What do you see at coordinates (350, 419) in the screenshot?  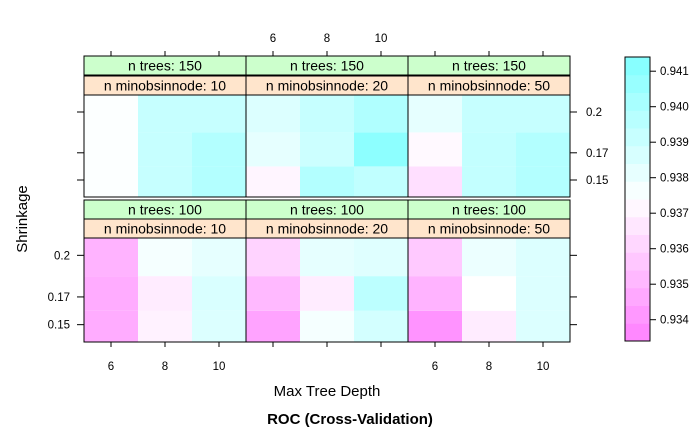 I see `chart-title: ROC (Cross-Validation)` at bounding box center [350, 419].